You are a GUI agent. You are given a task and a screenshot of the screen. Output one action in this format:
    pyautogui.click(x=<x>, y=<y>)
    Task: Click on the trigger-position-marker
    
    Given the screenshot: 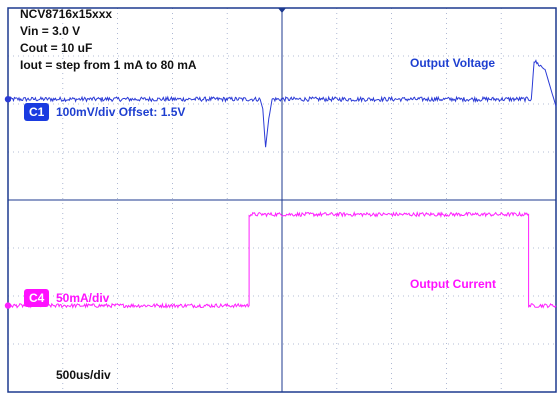 What is the action you would take?
    pyautogui.click(x=282, y=10)
    